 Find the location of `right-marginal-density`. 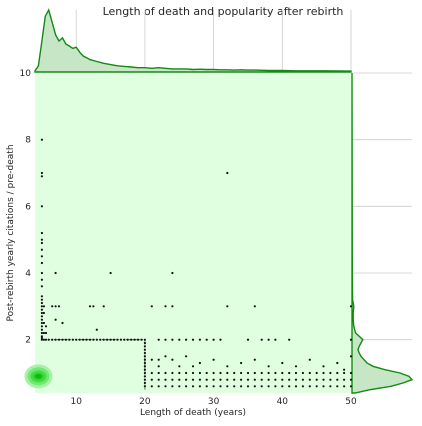

right-marginal-density is located at coordinates (382, 233).